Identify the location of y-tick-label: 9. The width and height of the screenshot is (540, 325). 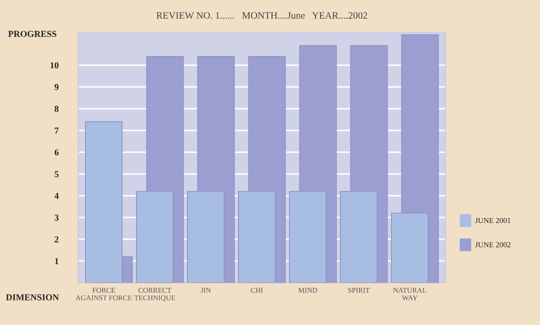
(56, 87).